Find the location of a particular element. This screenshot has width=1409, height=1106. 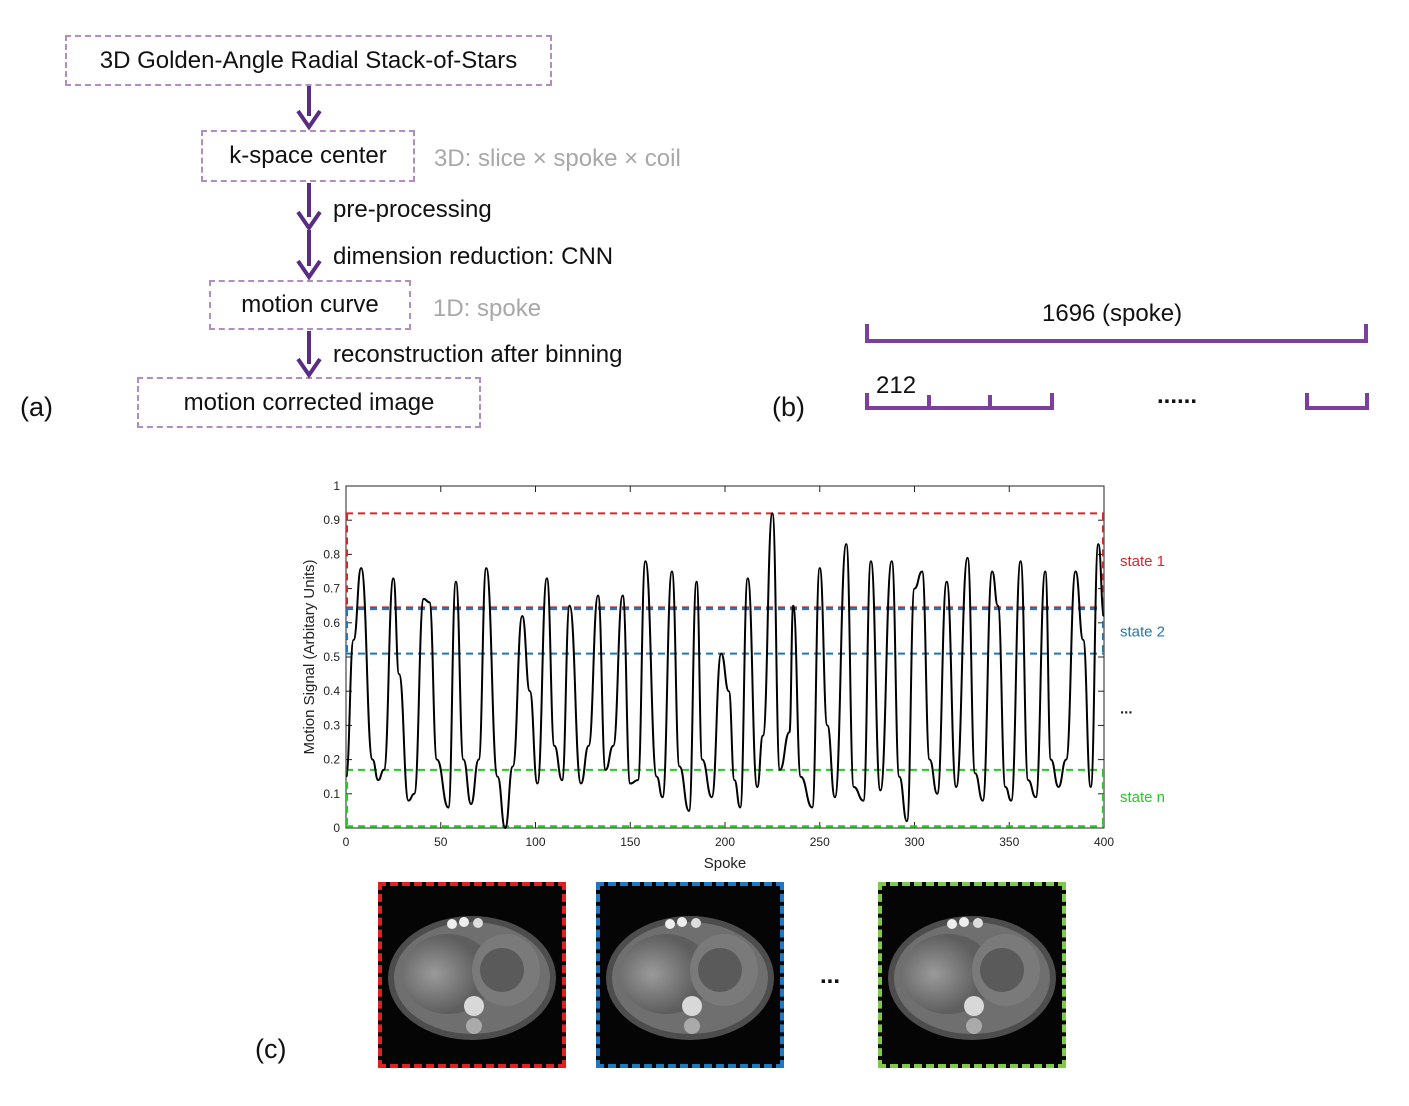

flow-arrows is located at coordinates (309, 232).